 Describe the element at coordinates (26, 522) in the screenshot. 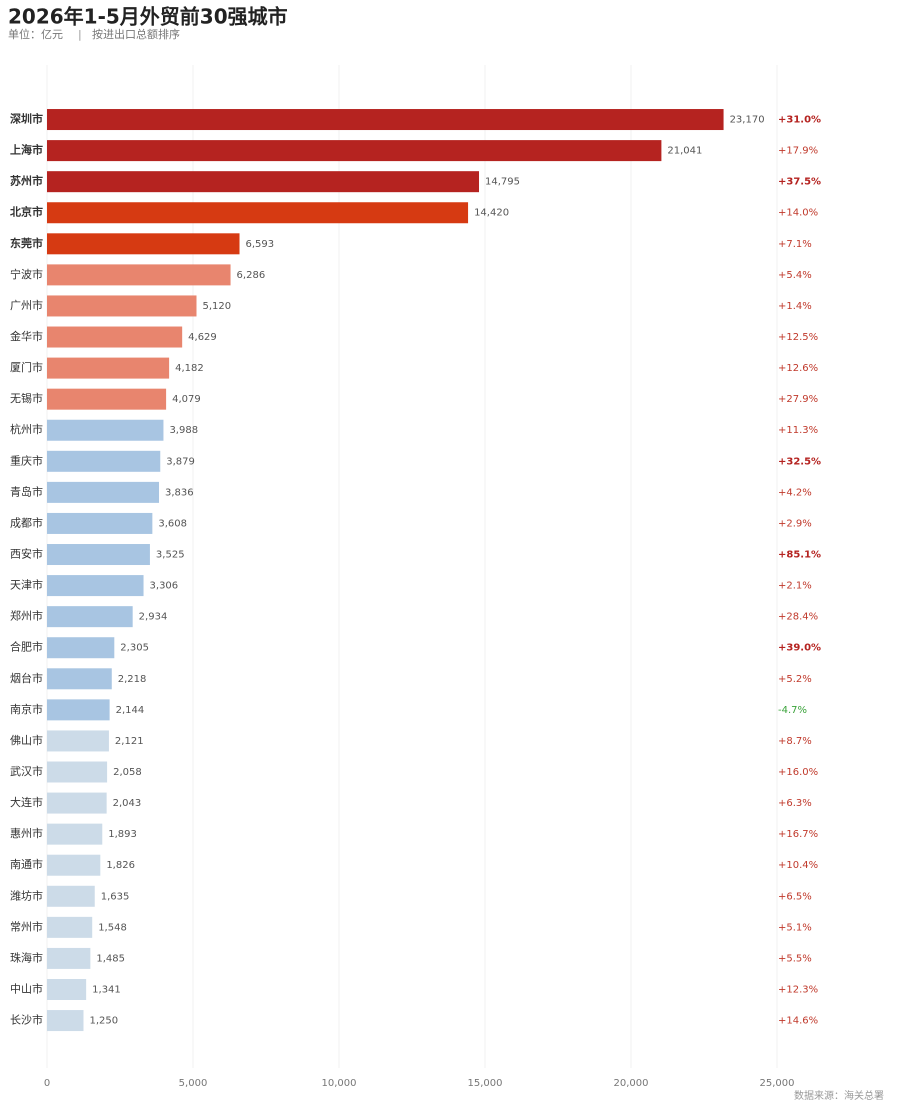

I see `y-tick-label: 成都市` at that location.